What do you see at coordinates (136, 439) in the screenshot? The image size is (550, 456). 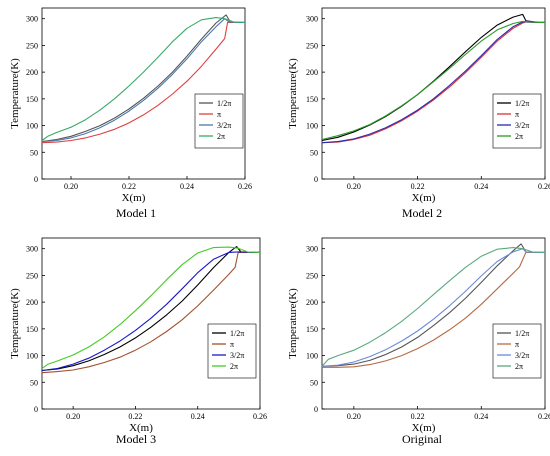 I see `panel-caption: Model 3` at bounding box center [136, 439].